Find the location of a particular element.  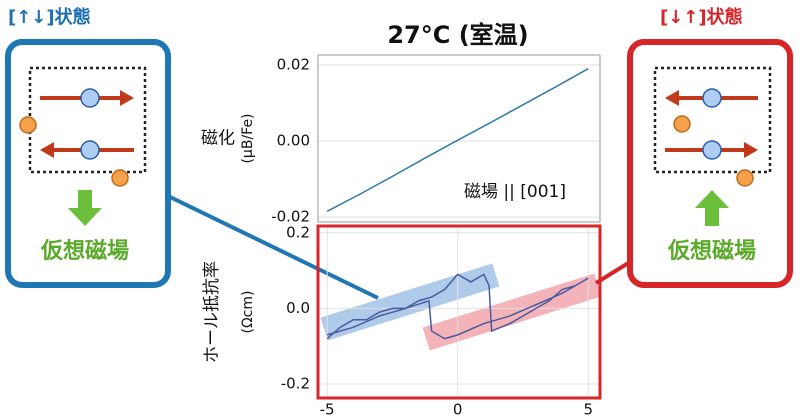

plot-frame is located at coordinates (459, 138).